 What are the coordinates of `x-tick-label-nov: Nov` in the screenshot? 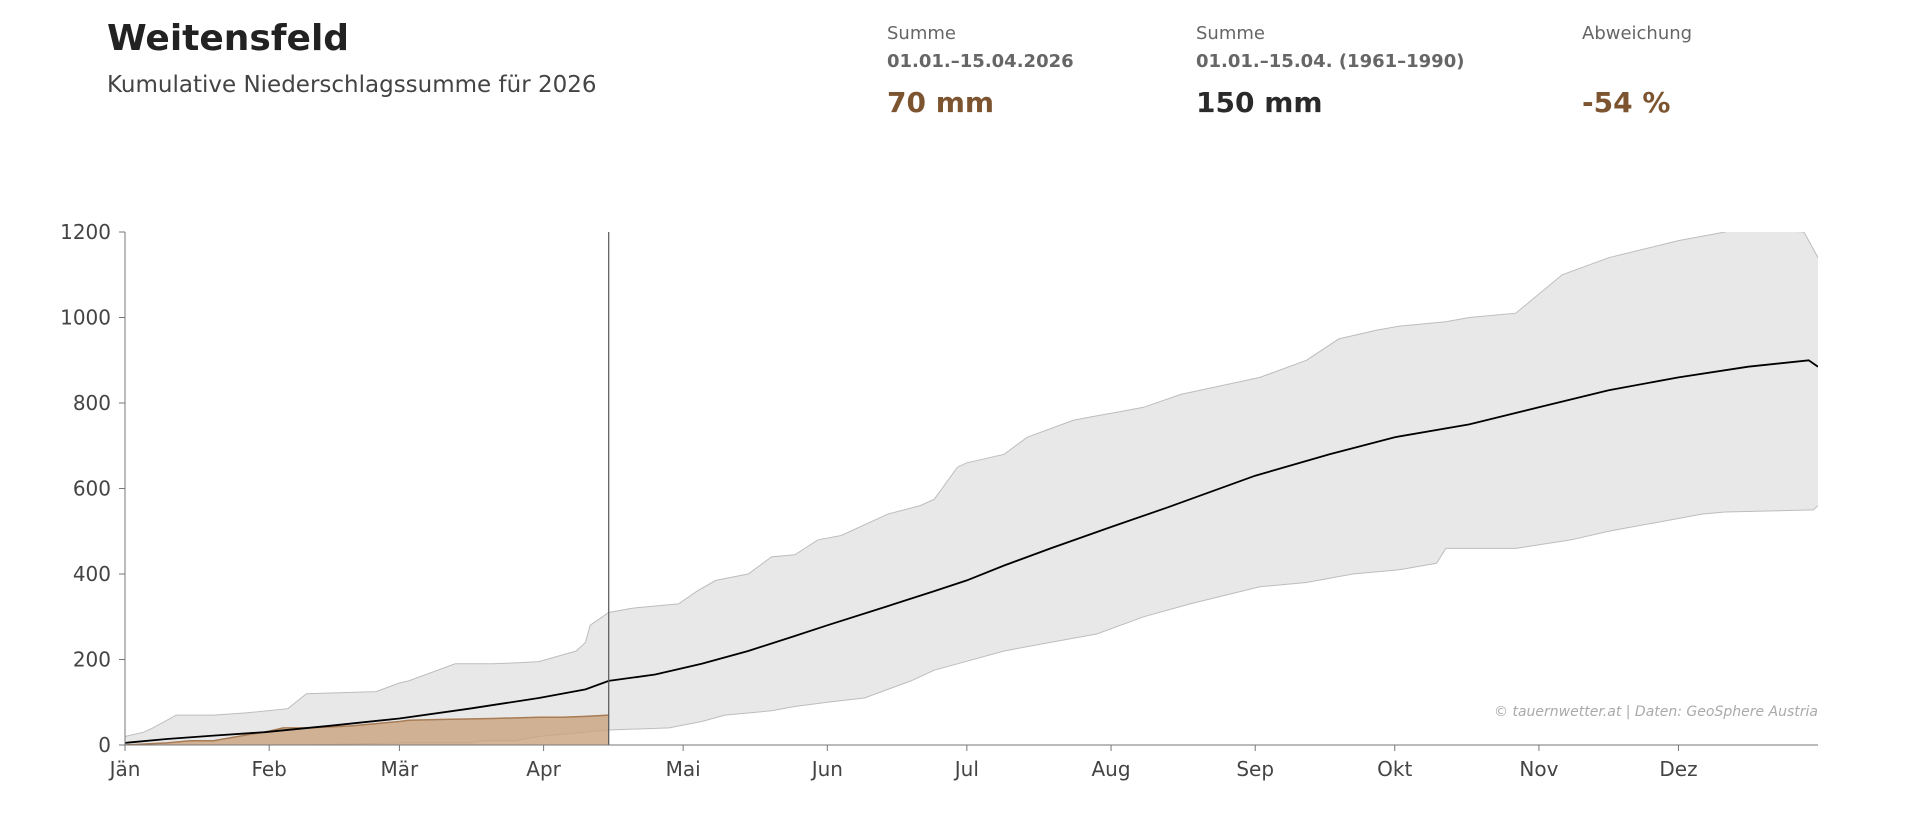 It's located at (1538, 769).